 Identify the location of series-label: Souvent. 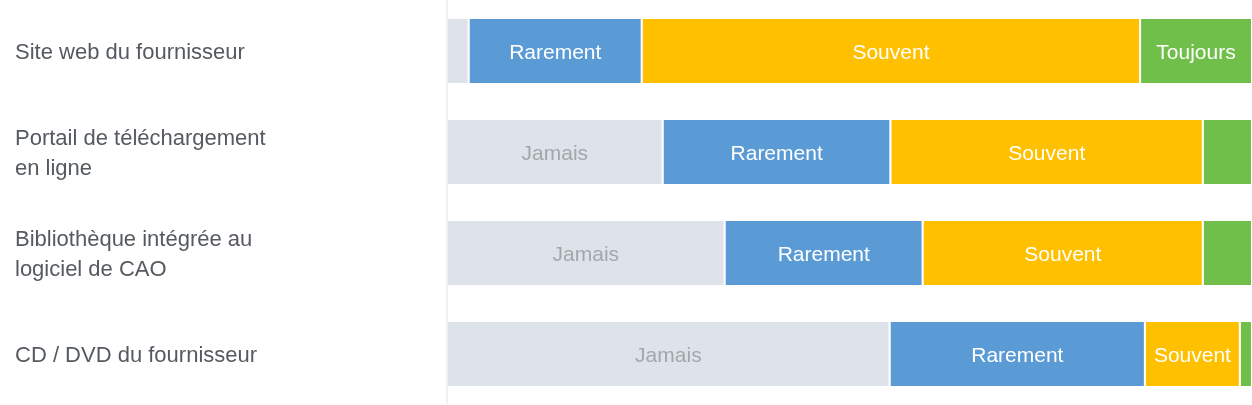
(1192, 354).